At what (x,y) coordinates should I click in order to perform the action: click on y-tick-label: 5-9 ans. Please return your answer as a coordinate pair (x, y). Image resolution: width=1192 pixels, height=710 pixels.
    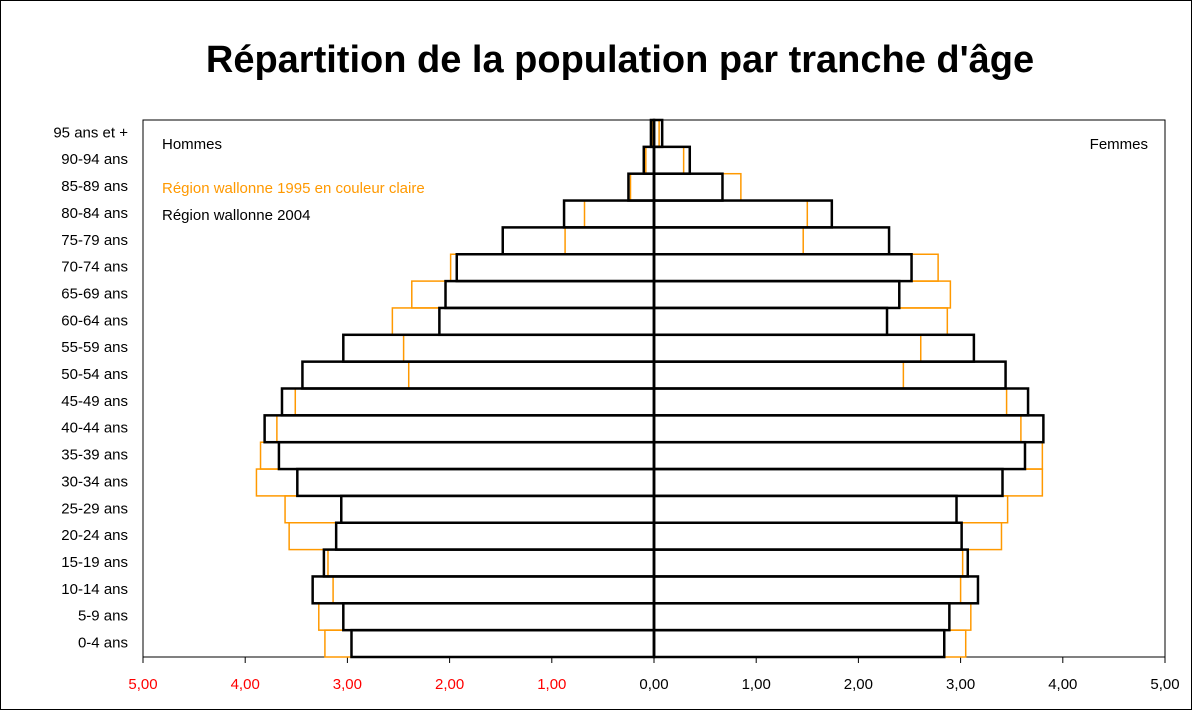
    Looking at the image, I should click on (103, 616).